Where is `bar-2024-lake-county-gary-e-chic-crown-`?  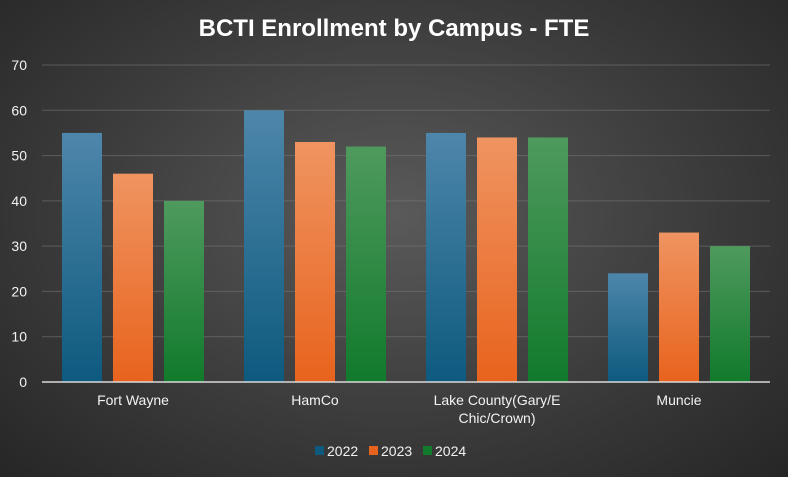
bar-2024-lake-county-gary-e-chic-crown- is located at coordinates (548, 259).